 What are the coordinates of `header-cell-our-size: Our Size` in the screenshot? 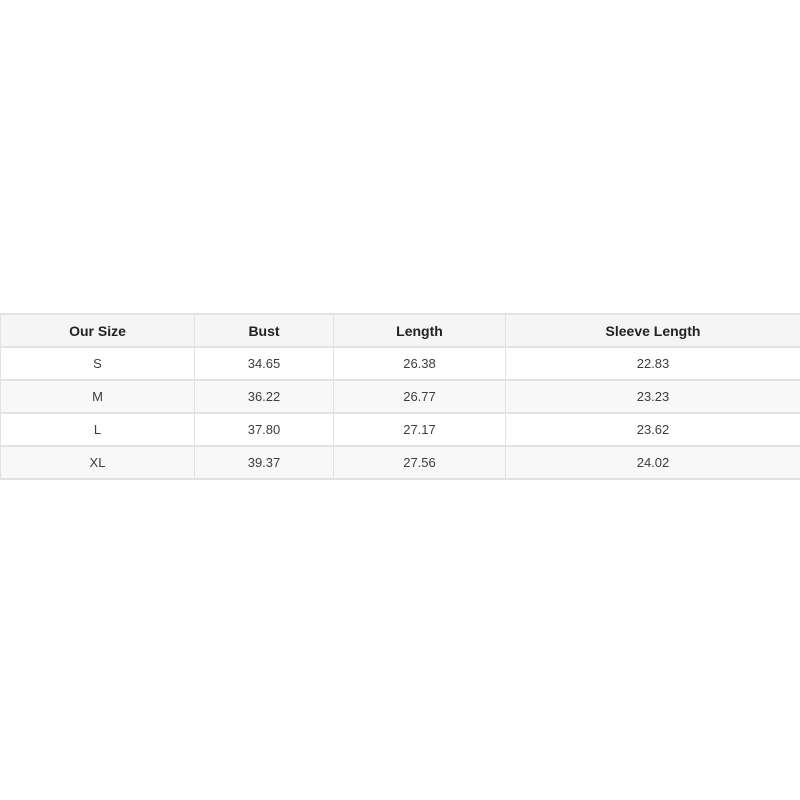 It's located at (97, 330).